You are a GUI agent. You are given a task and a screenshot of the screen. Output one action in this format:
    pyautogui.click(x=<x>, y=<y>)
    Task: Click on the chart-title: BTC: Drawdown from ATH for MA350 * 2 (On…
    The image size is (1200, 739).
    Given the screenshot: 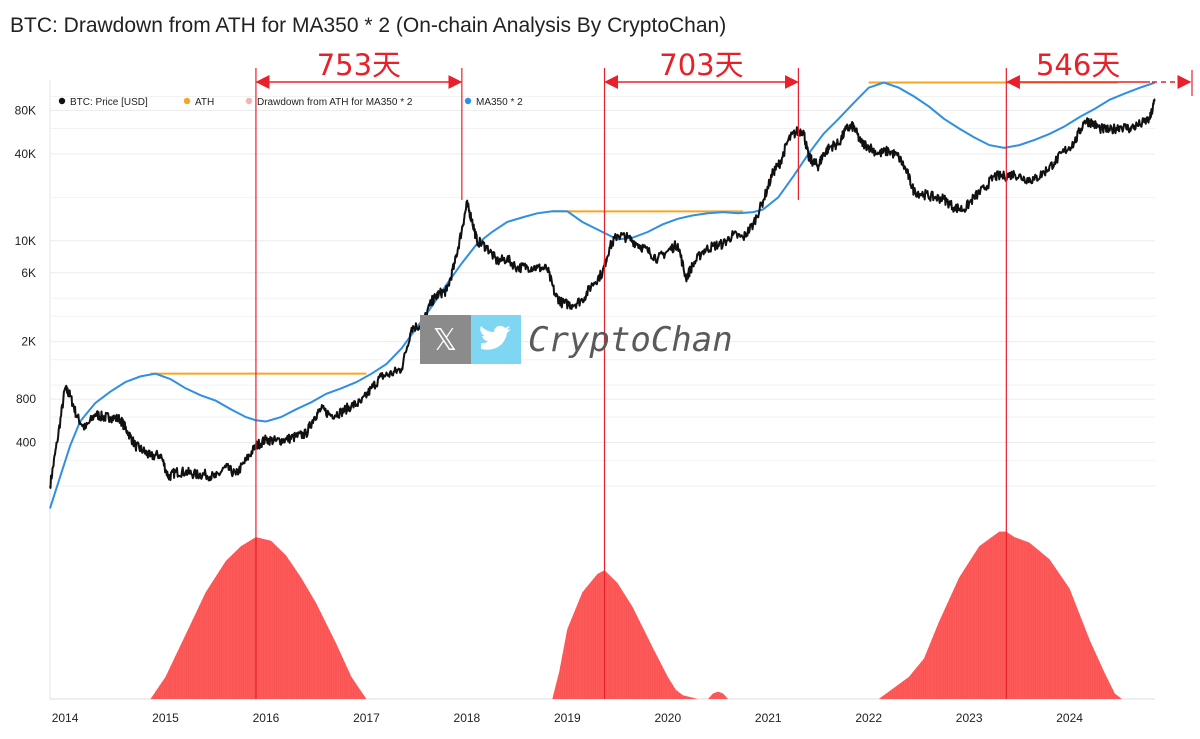 What is the action you would take?
    pyautogui.click(x=368, y=25)
    